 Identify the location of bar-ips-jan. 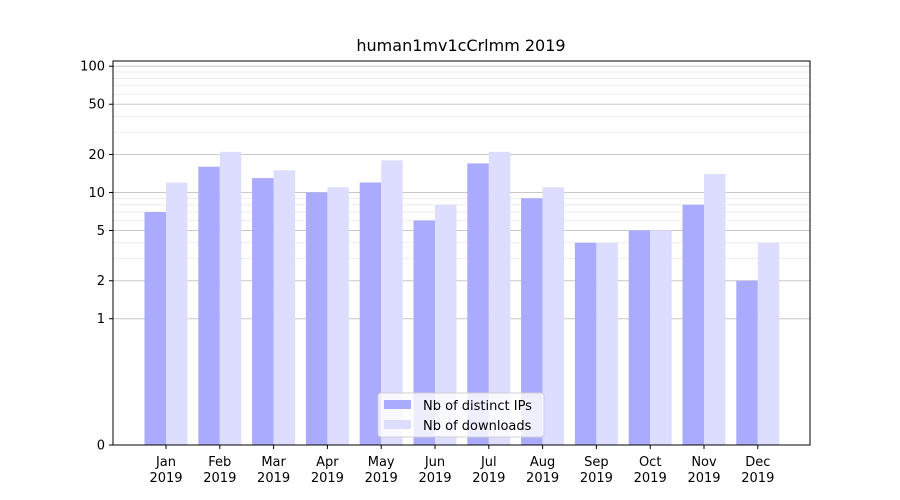
(155, 328).